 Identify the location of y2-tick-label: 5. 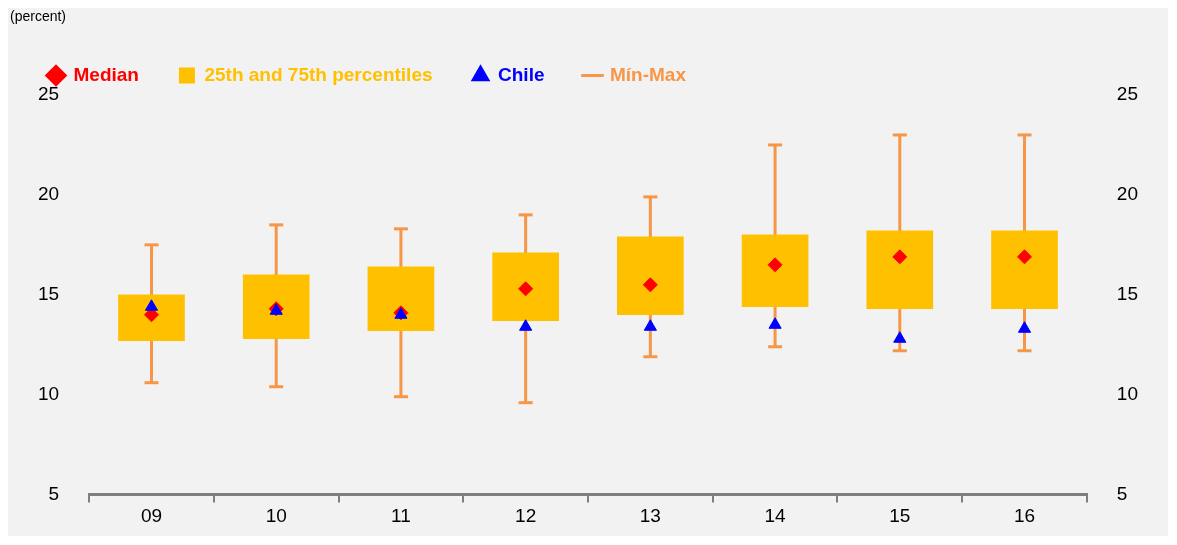
(1122, 493).